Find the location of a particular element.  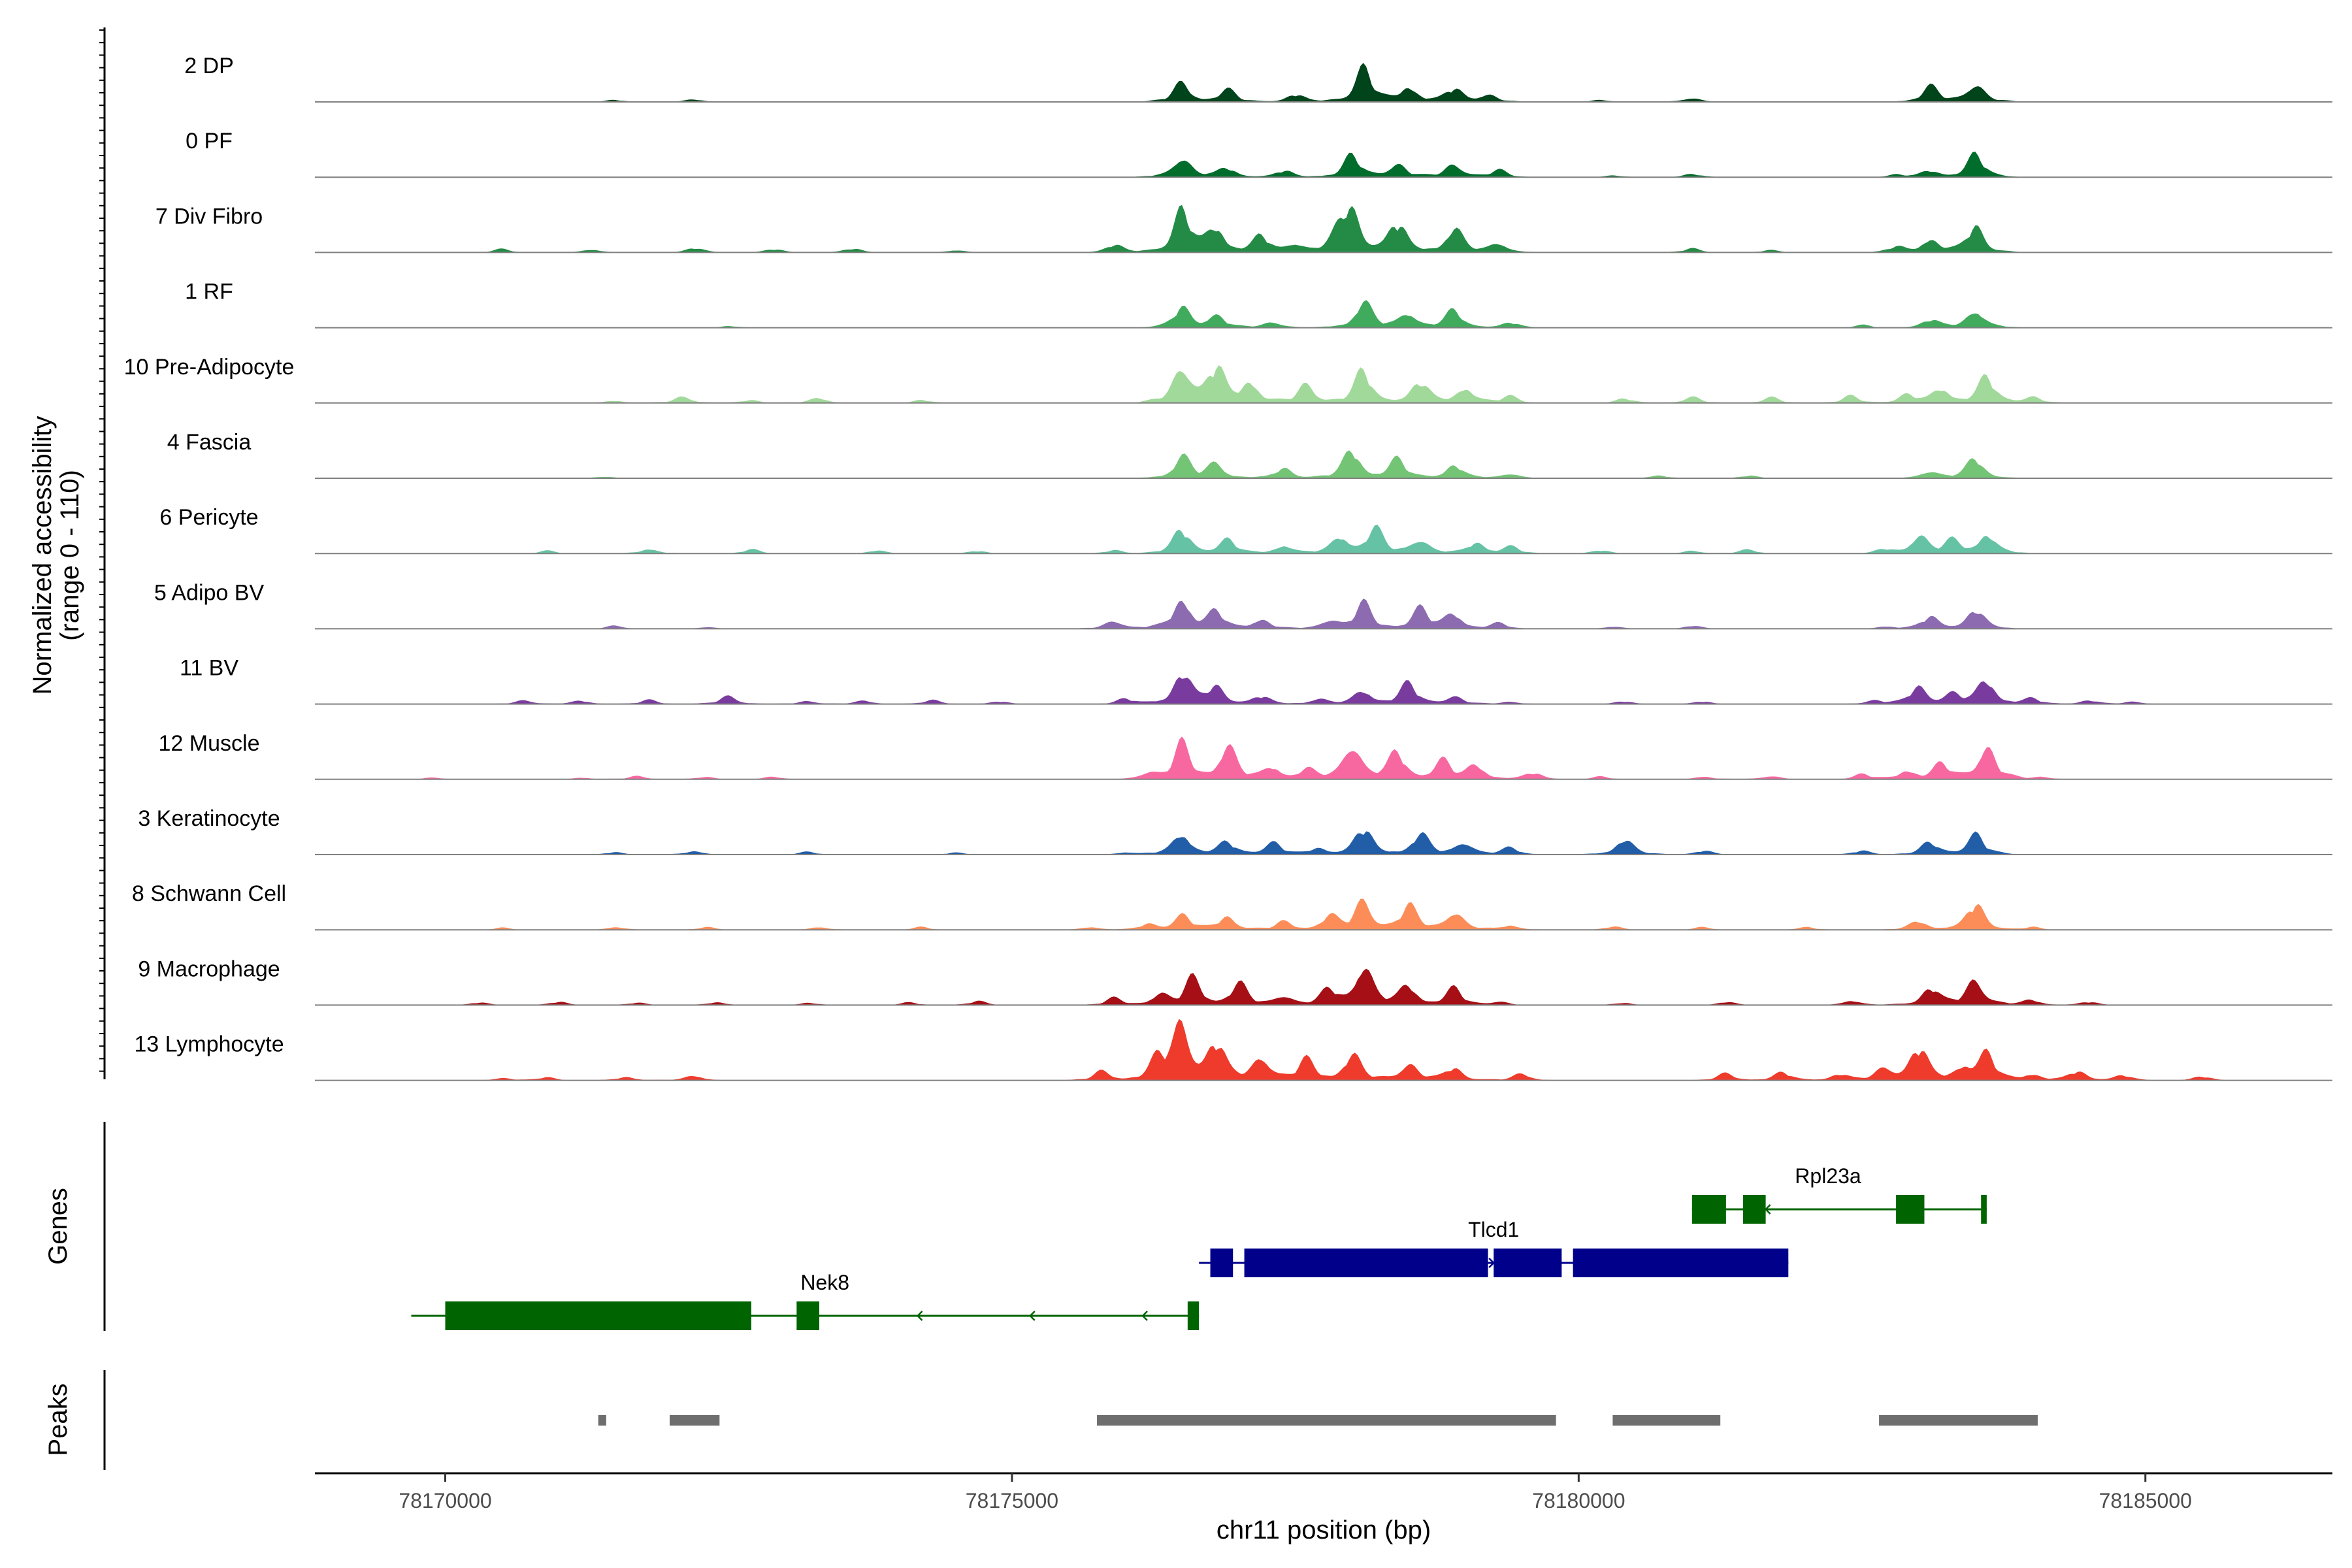

track-label: 9 Macrophage is located at coordinates (209, 968).